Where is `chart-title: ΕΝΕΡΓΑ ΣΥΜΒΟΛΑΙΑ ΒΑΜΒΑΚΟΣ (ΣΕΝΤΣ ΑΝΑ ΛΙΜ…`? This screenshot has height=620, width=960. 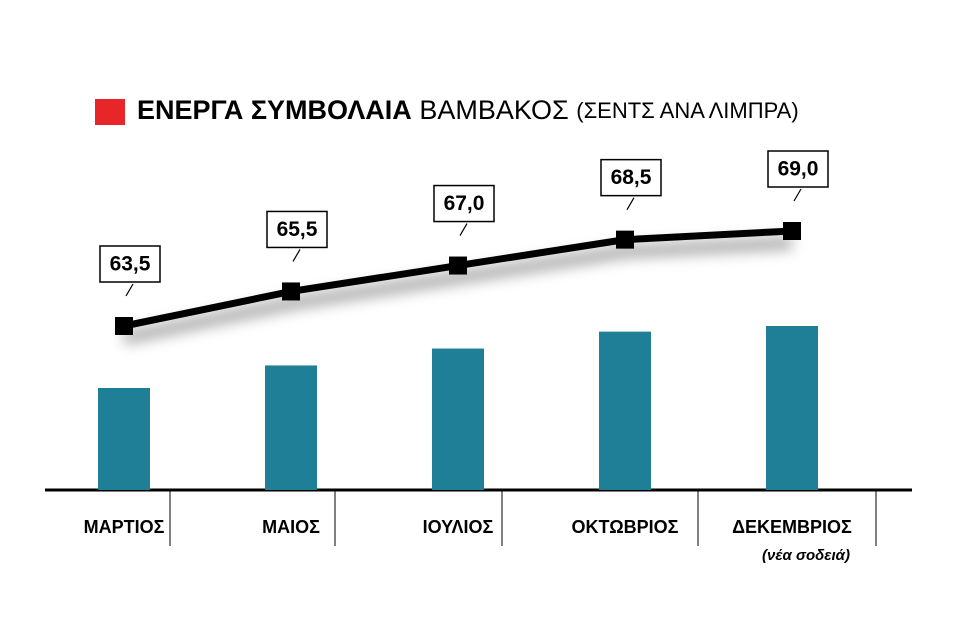
chart-title: ΕΝΕΡΓΑ ΣΥΜΒΟΛΑΙΑ ΒΑΜΒΑΚΟΣ (ΣΕΝΤΣ ΑΝΑ ΛΙΜ… is located at coordinates (468, 110).